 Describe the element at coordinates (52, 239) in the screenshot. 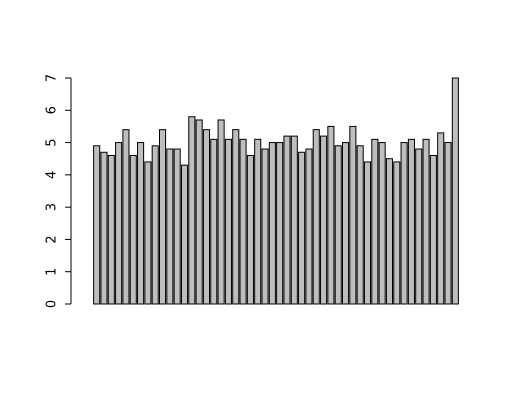

I see `y-tick-label: 2` at that location.